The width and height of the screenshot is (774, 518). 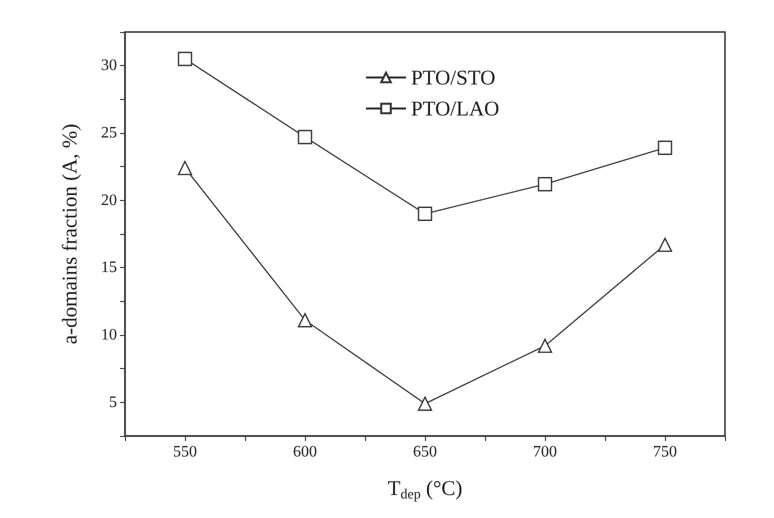 What do you see at coordinates (109, 335) in the screenshot?
I see `y-tick-label: 10` at bounding box center [109, 335].